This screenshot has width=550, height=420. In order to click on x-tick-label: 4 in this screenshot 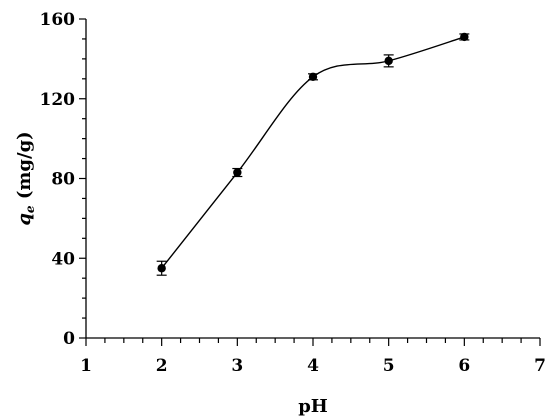, I will do `click(313, 366)`.